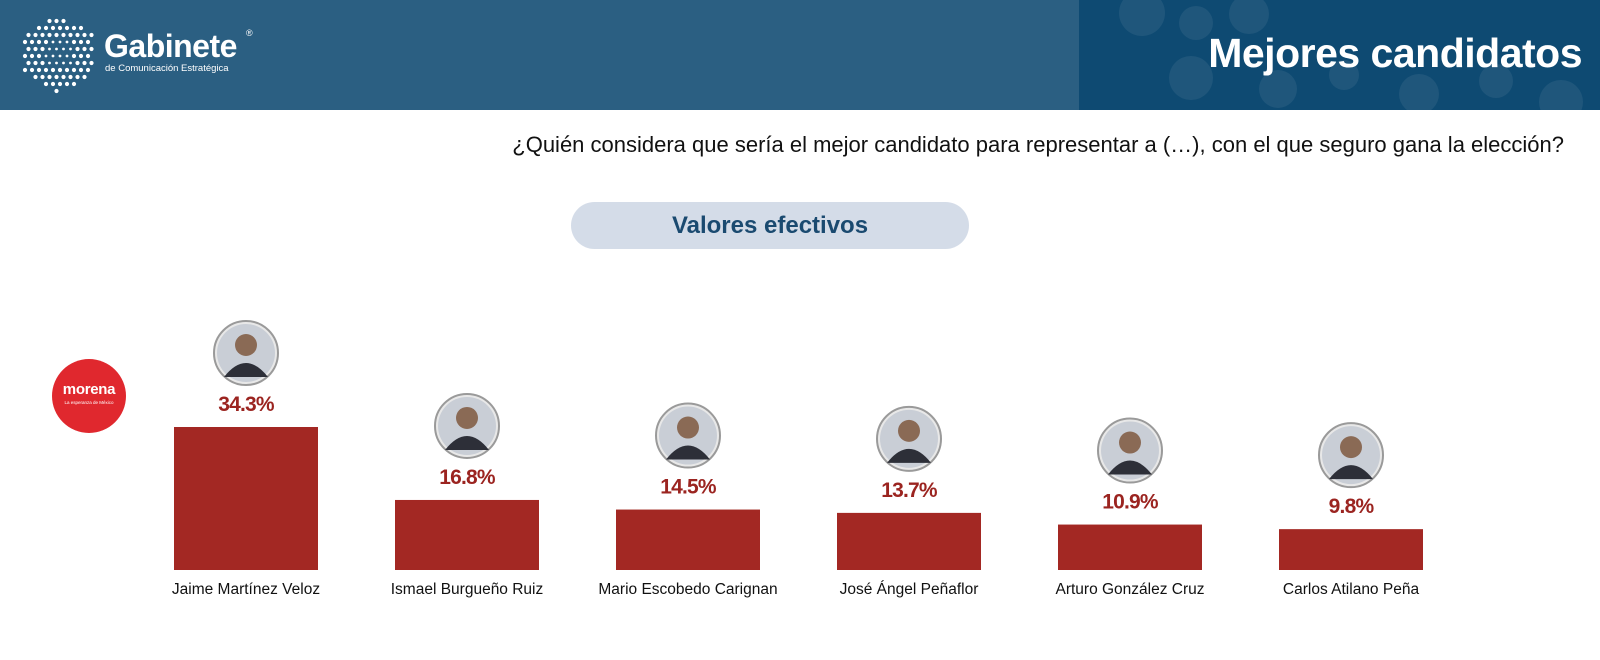  What do you see at coordinates (1130, 502) in the screenshot?
I see `value-label-4: 10.9%` at bounding box center [1130, 502].